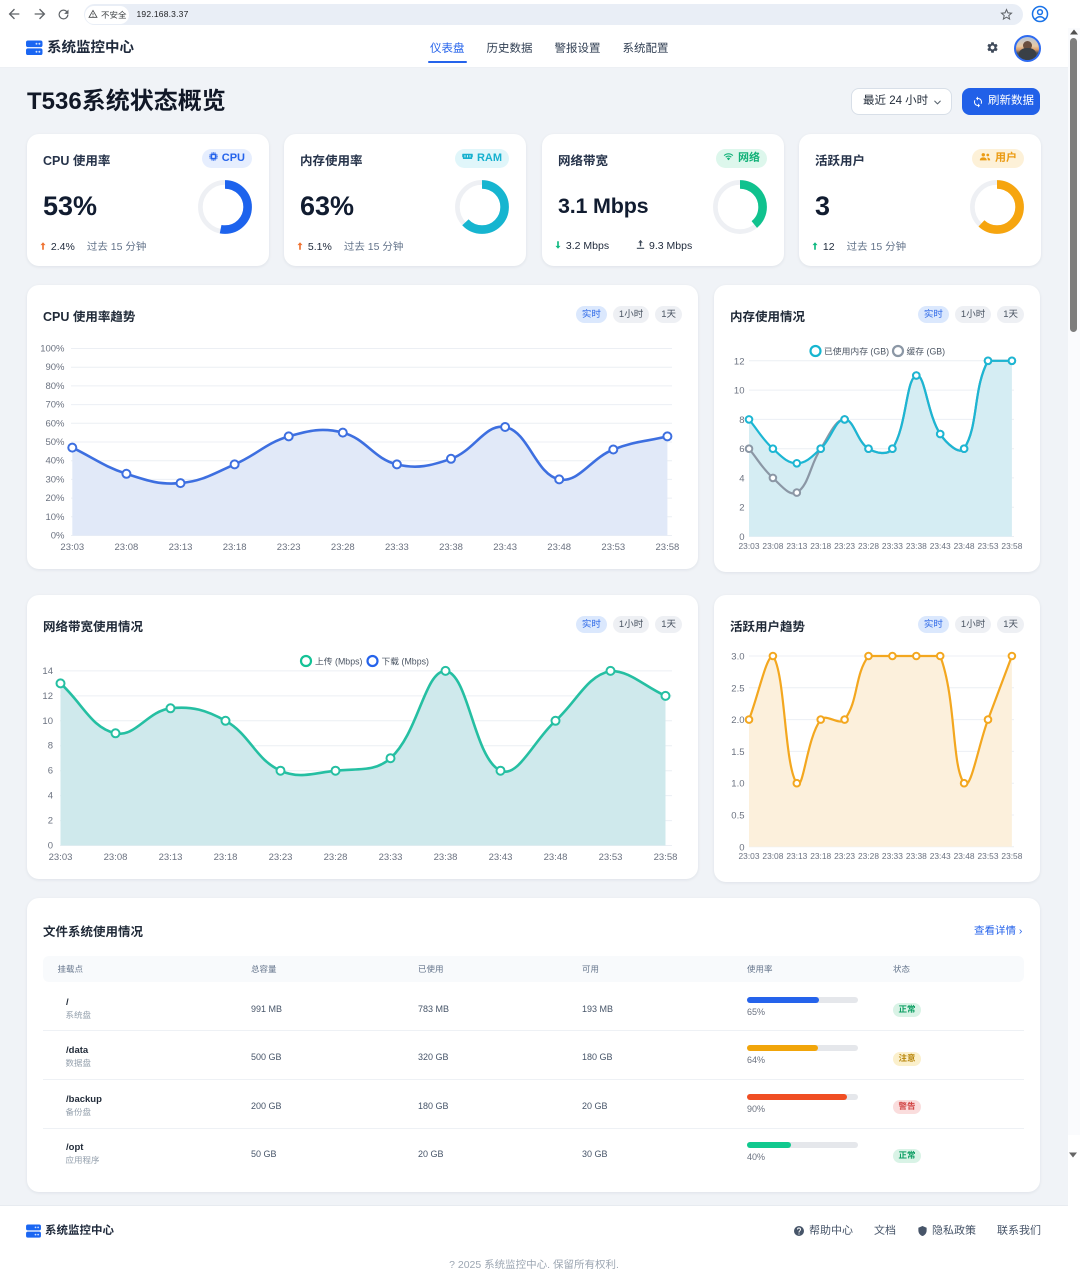 The width and height of the screenshot is (1080, 1283). I want to click on svg-text: 3.0, so click(737, 657).